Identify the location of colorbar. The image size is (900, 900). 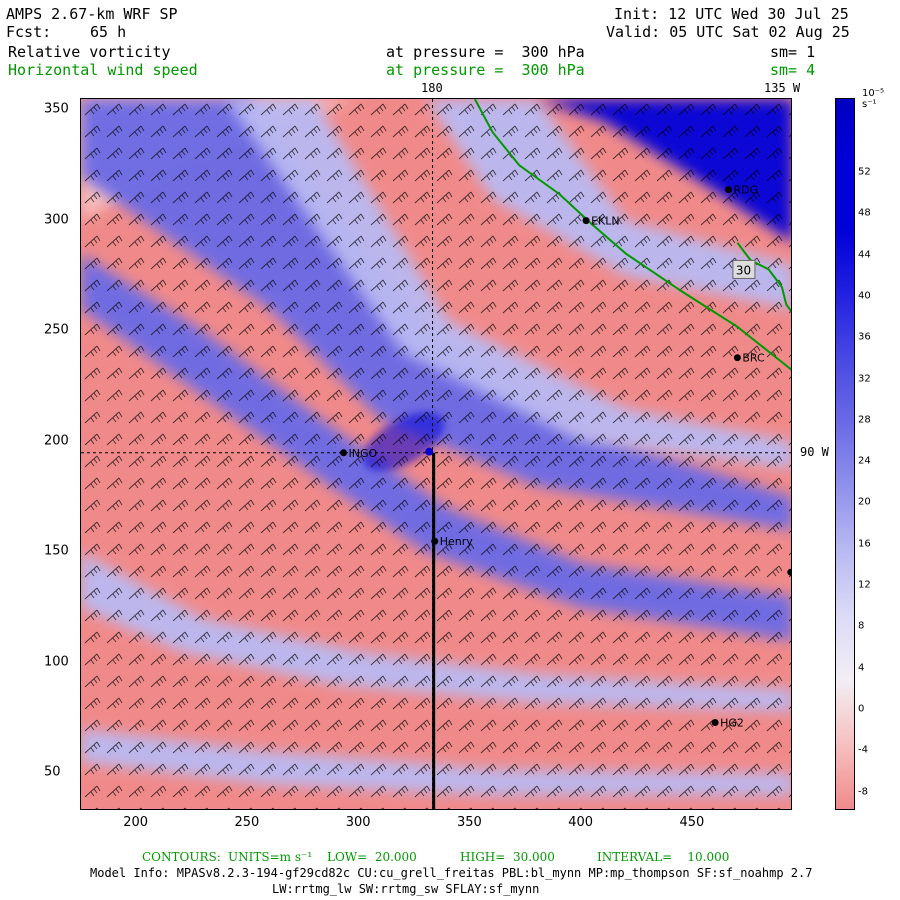
(845, 454).